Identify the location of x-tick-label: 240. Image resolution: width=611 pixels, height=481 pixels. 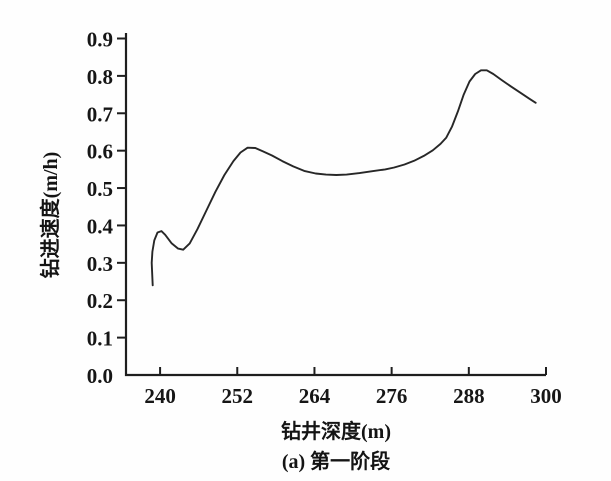
(160, 396).